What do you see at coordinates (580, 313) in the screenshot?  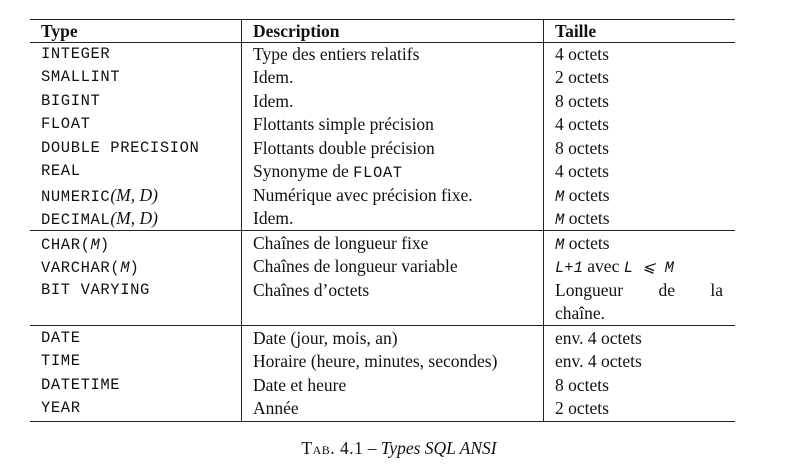 I see `table-row-size-continued: chaîne.` at bounding box center [580, 313].